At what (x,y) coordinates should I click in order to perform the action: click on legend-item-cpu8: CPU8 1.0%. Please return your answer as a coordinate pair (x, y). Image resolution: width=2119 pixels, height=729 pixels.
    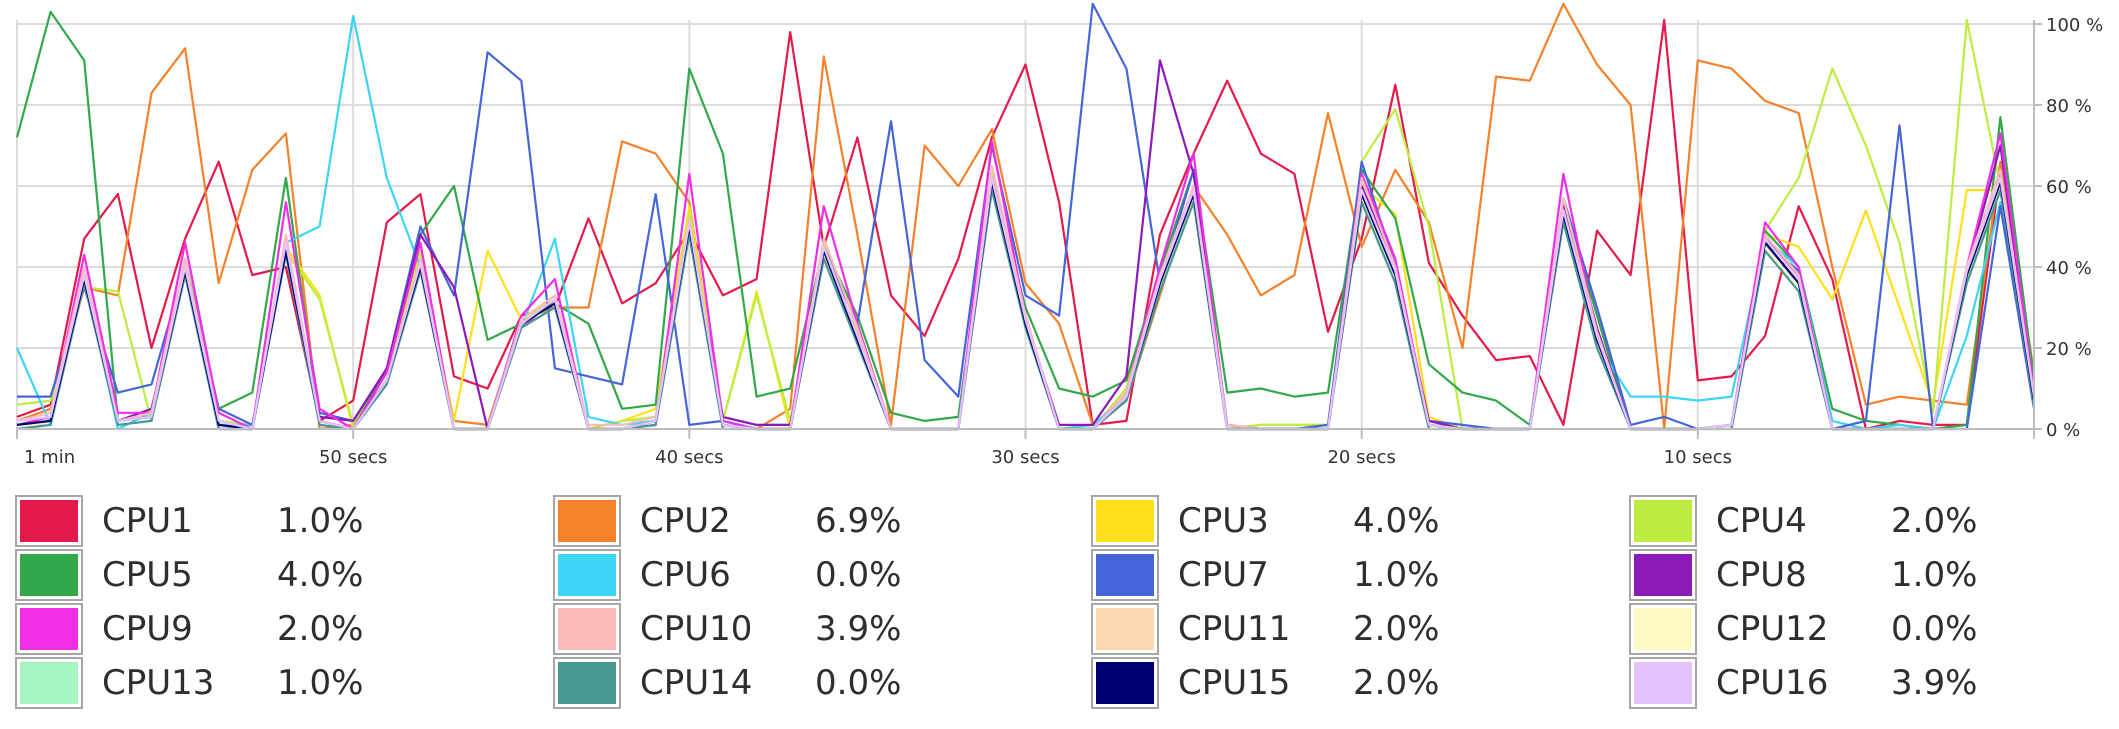
    Looking at the image, I should click on (1874, 576).